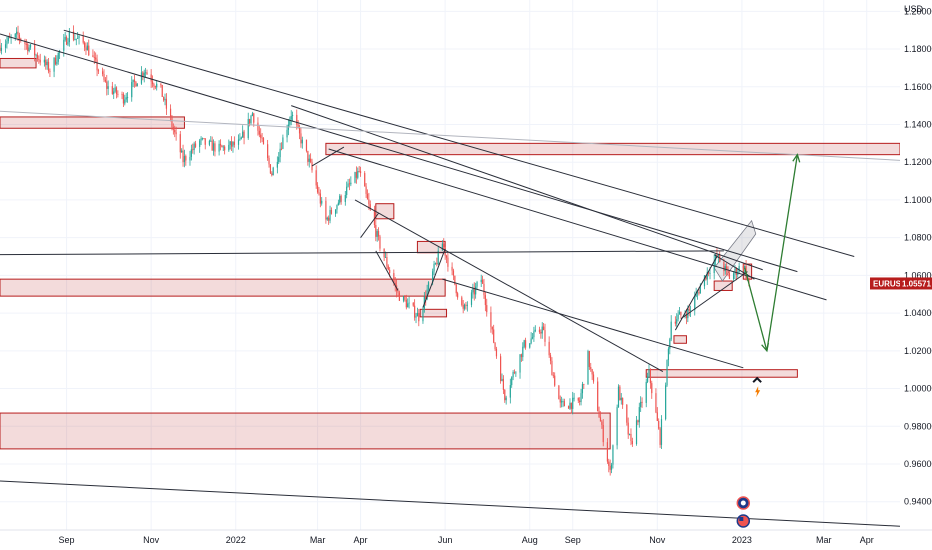 The width and height of the screenshot is (932, 550). What do you see at coordinates (236, 540) in the screenshot?
I see `time-tick-label: 2022` at bounding box center [236, 540].